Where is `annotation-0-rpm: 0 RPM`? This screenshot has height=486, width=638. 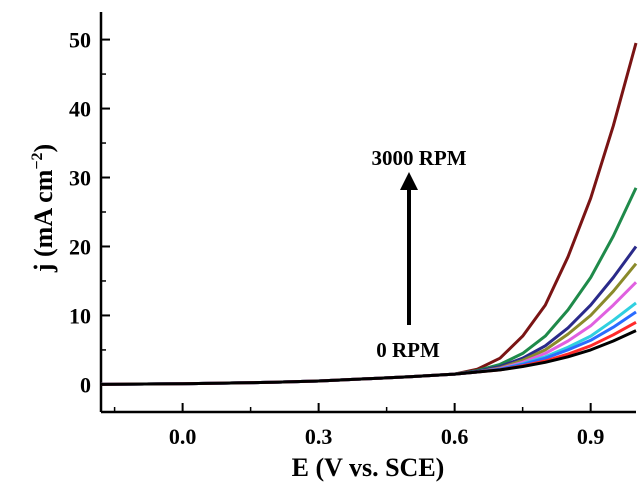 annotation-0-rpm: 0 RPM is located at coordinates (408, 350).